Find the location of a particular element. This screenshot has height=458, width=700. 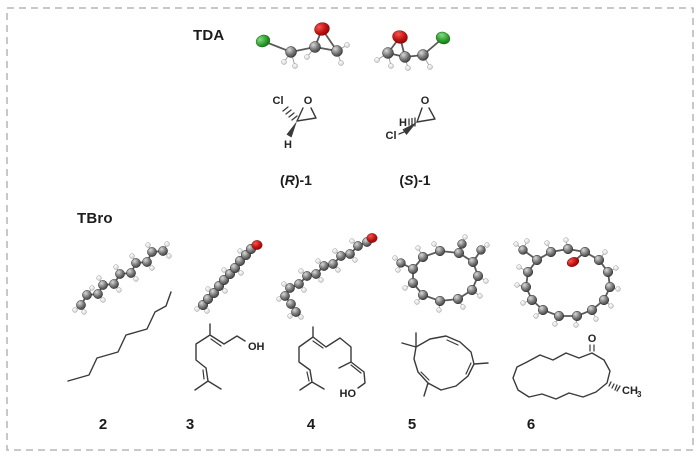

methyl-subscript: 3 is located at coordinates (639, 394).